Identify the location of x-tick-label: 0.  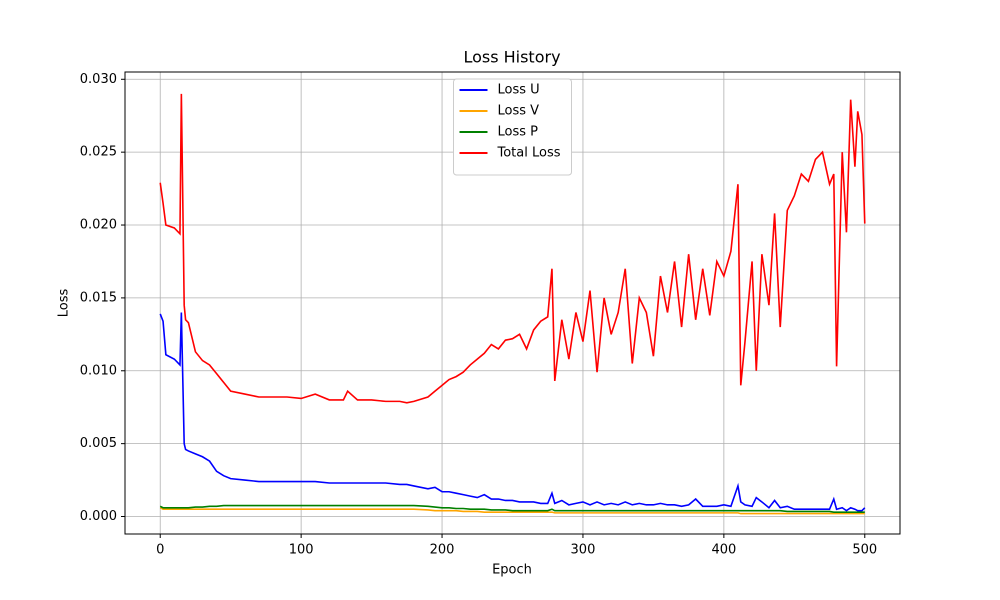
(160, 550).